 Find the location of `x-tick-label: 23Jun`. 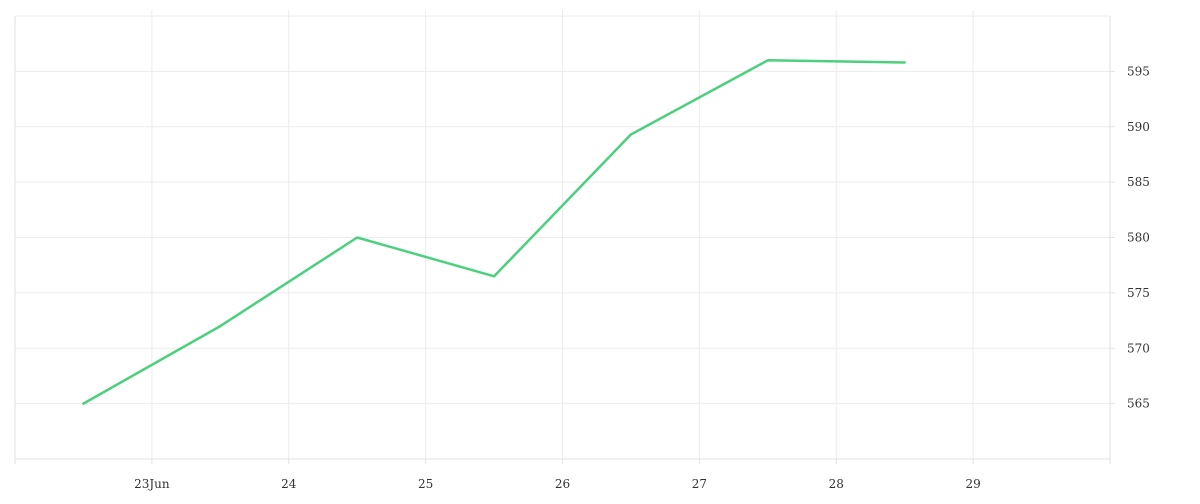

x-tick-label: 23Jun is located at coordinates (152, 484).